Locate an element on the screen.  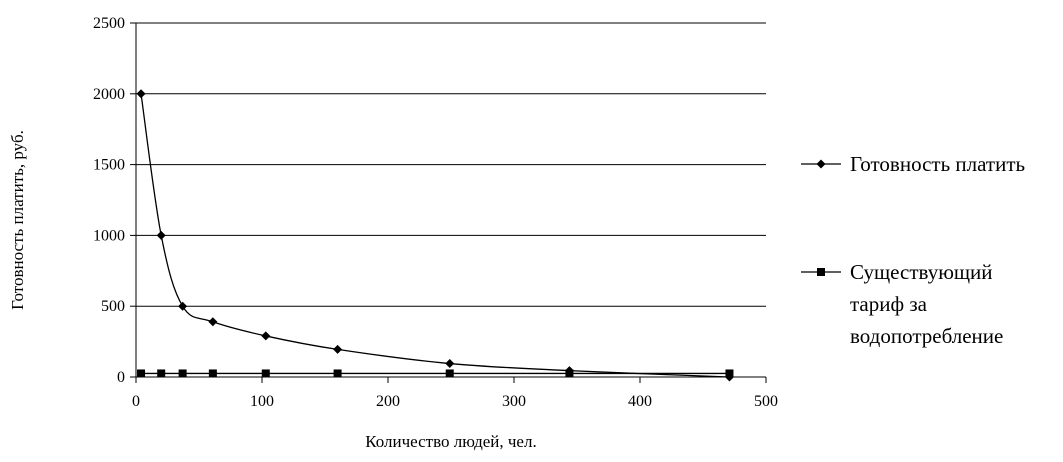
y-tick-label: 0 is located at coordinates (121, 377).